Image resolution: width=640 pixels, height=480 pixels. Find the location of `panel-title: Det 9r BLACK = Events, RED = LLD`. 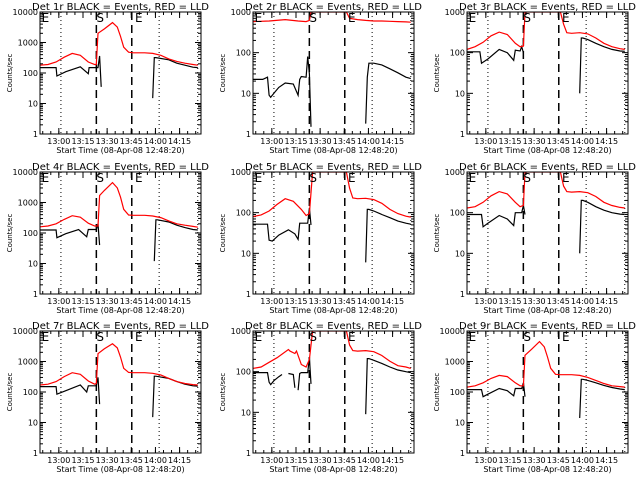

panel-title: Det 9r BLACK = Events, RED = LLD is located at coordinates (547, 326).